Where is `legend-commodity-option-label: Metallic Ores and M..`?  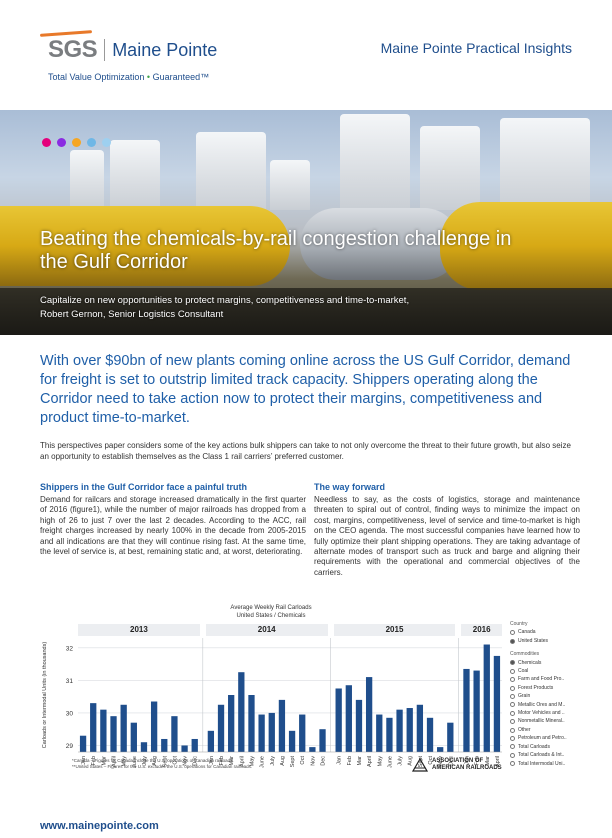
legend-commodity-option-label: Metallic Ores and M.. is located at coordinates (542, 704).